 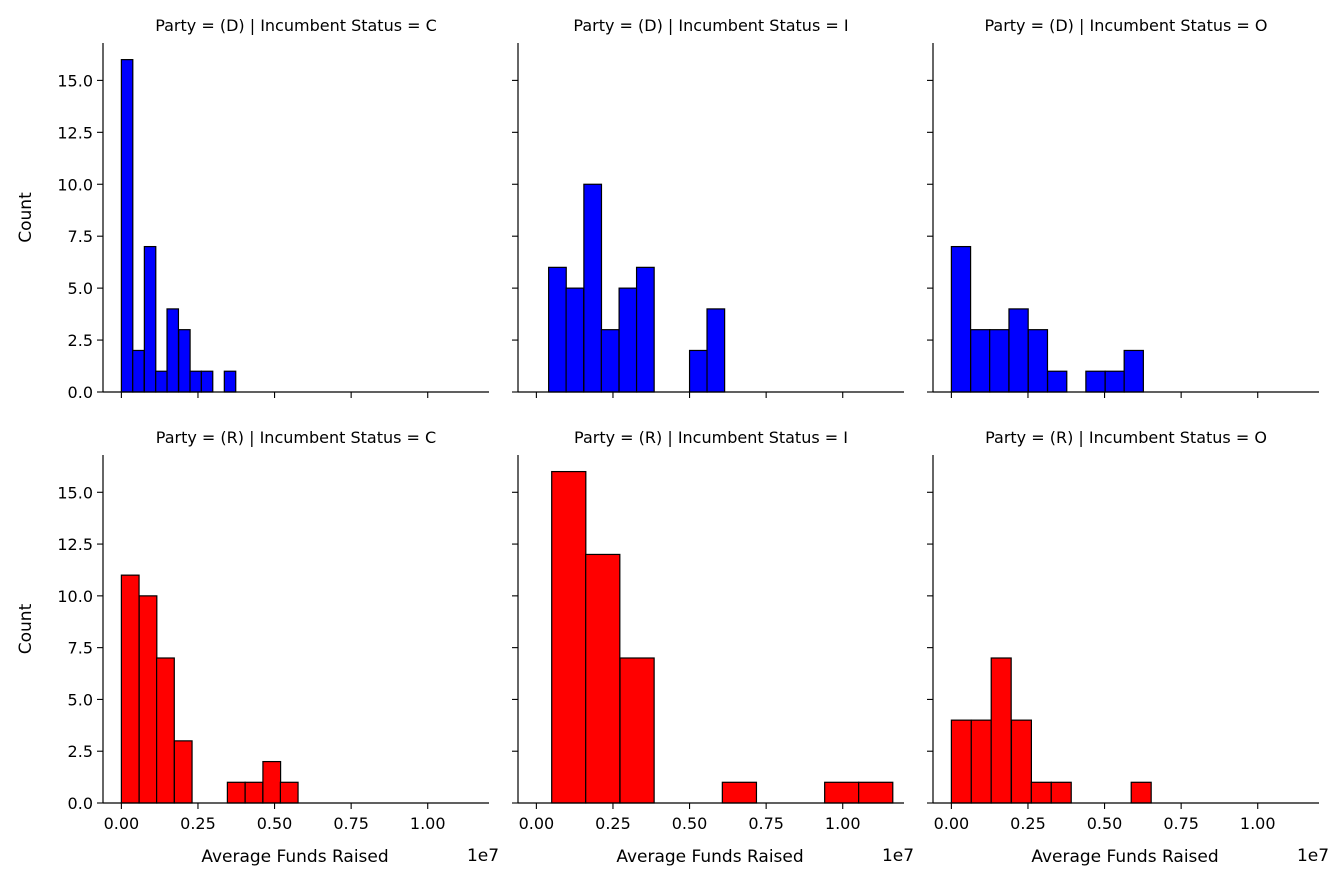 I want to click on panel-title: Party = (D) | Incumbent Status = I, so click(x=710, y=25).